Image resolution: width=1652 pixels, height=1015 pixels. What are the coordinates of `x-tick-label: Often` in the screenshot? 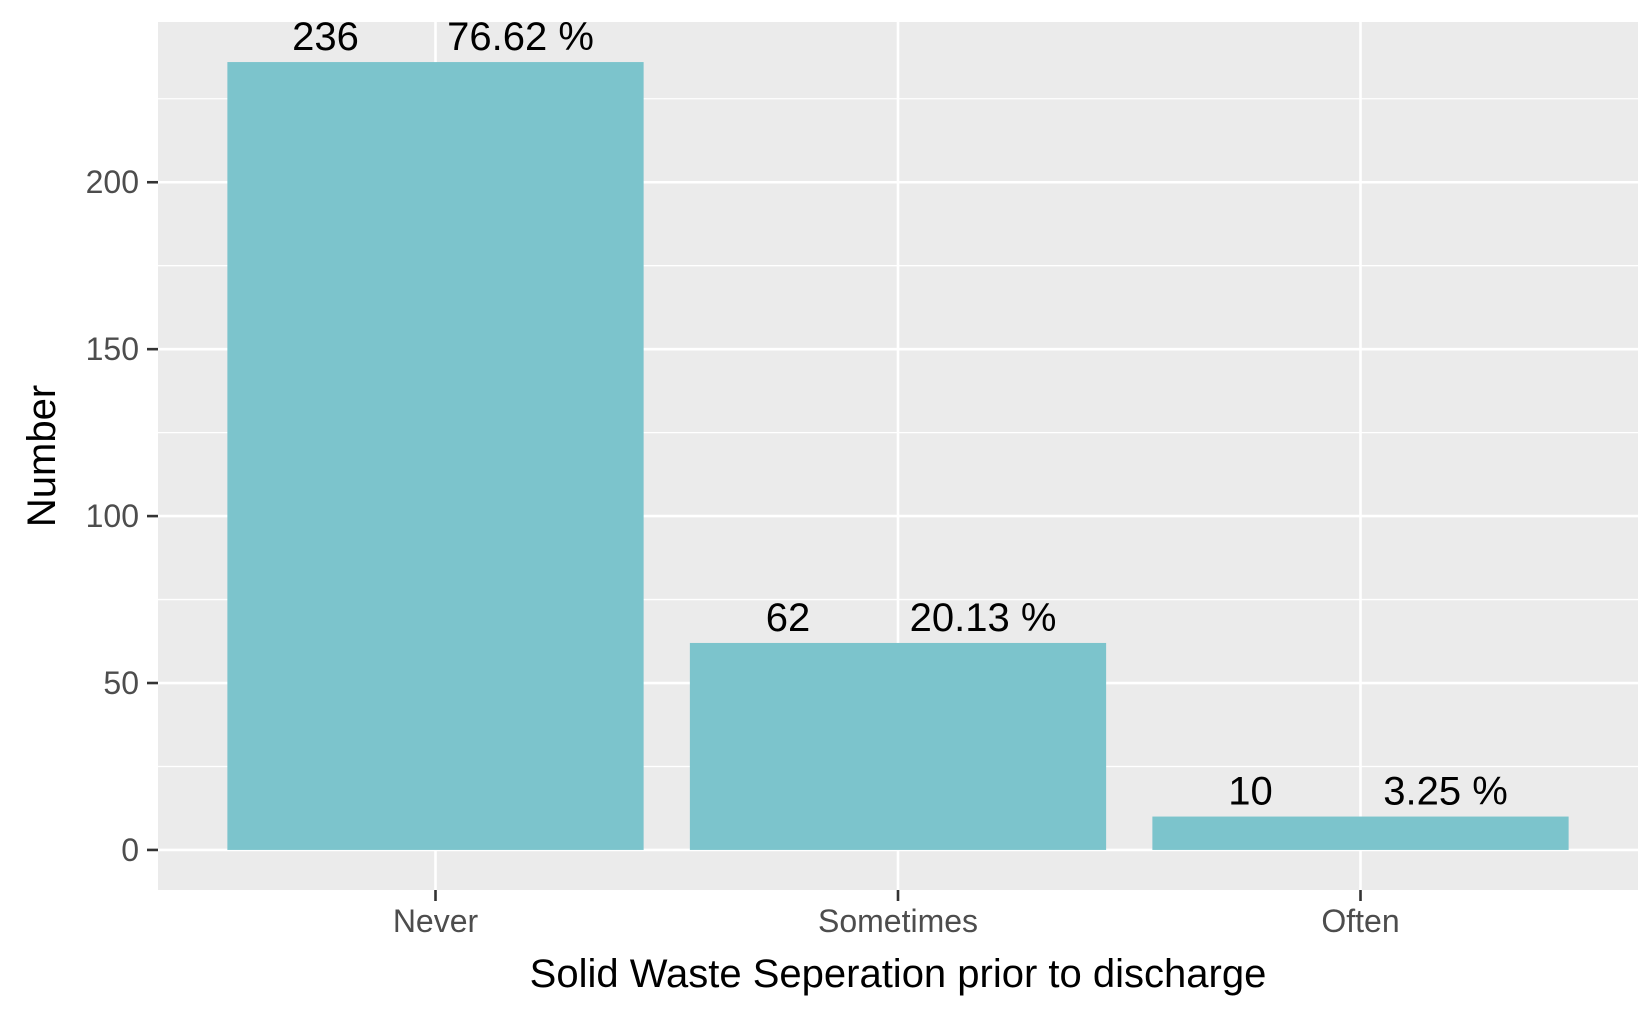 It's located at (1360, 921).